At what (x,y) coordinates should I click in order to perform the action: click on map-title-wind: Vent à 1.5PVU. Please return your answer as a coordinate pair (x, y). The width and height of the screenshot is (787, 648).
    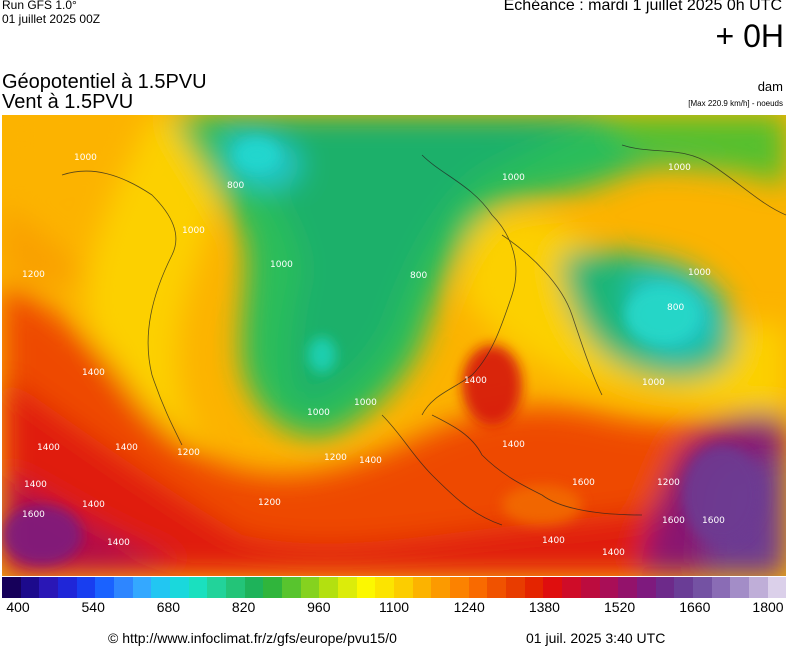
    Looking at the image, I should click on (68, 102).